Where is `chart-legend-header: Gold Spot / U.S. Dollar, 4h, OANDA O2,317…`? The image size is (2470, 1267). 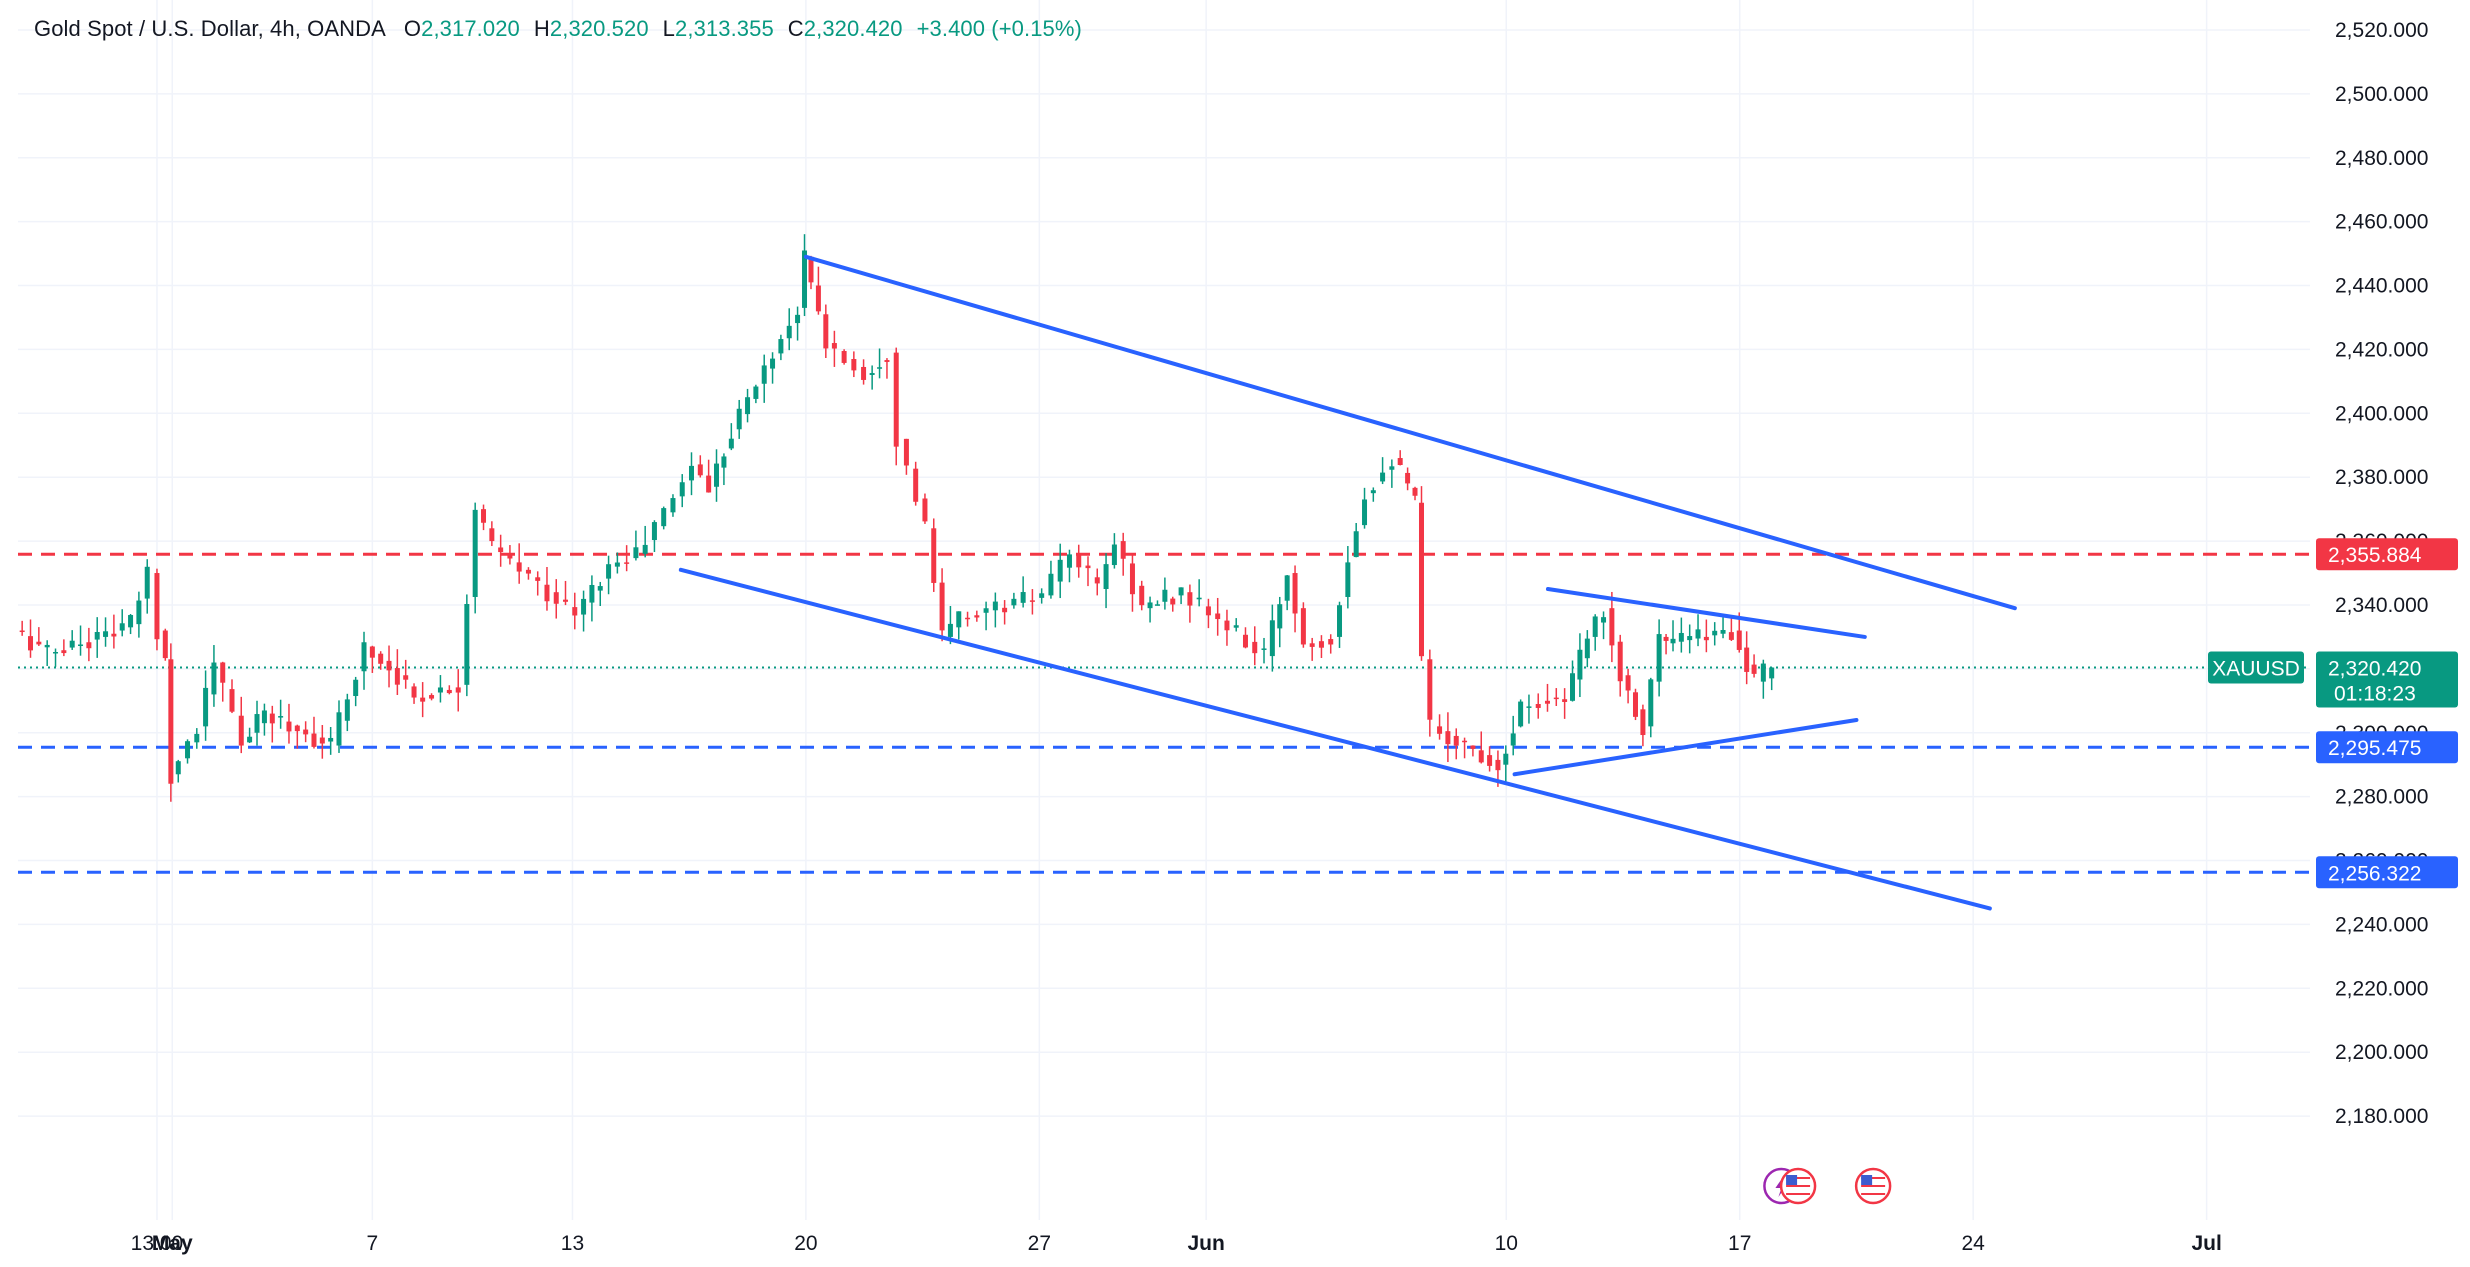
chart-legend-header: Gold Spot / U.S. Dollar, 4h, OANDA O2,317… is located at coordinates (558, 29).